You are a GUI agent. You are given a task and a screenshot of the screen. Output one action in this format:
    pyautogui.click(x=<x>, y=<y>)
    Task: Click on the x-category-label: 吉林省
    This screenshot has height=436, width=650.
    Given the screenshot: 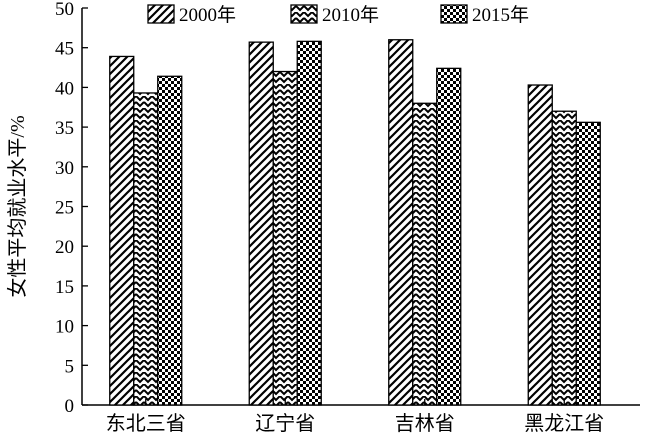 What is the action you would take?
    pyautogui.click(x=425, y=423)
    